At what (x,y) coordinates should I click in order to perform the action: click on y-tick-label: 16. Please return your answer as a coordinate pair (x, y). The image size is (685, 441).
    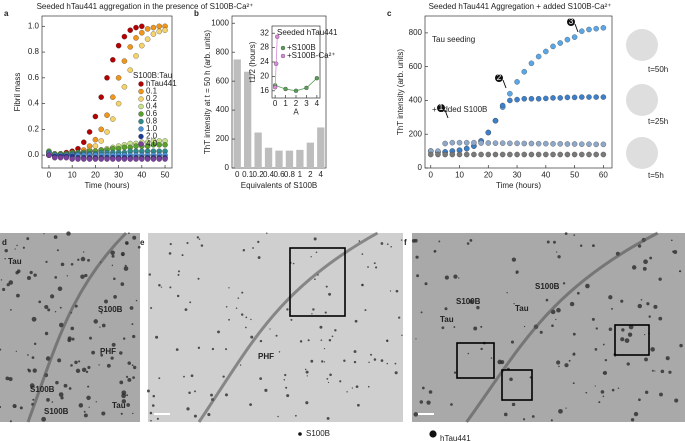
    Looking at the image, I should click on (264, 90).